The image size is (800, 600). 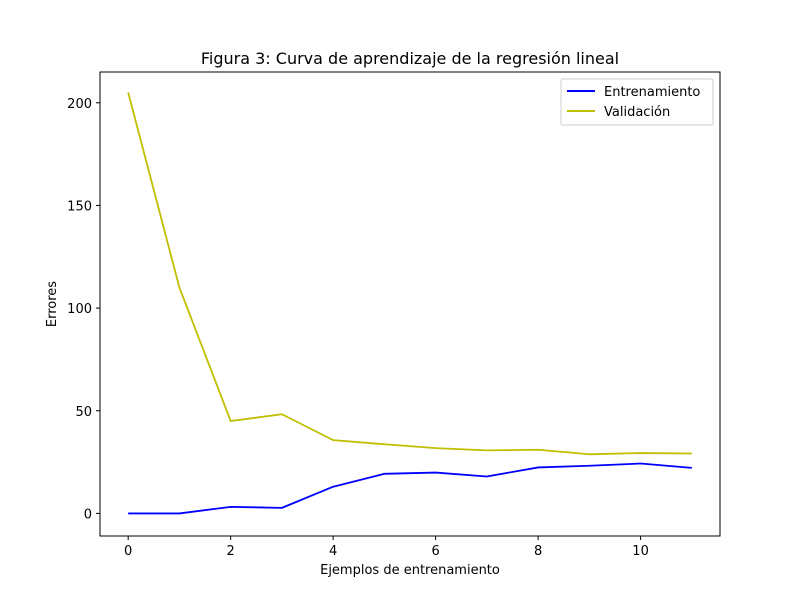 I want to click on legend-box, so click(x=637, y=102).